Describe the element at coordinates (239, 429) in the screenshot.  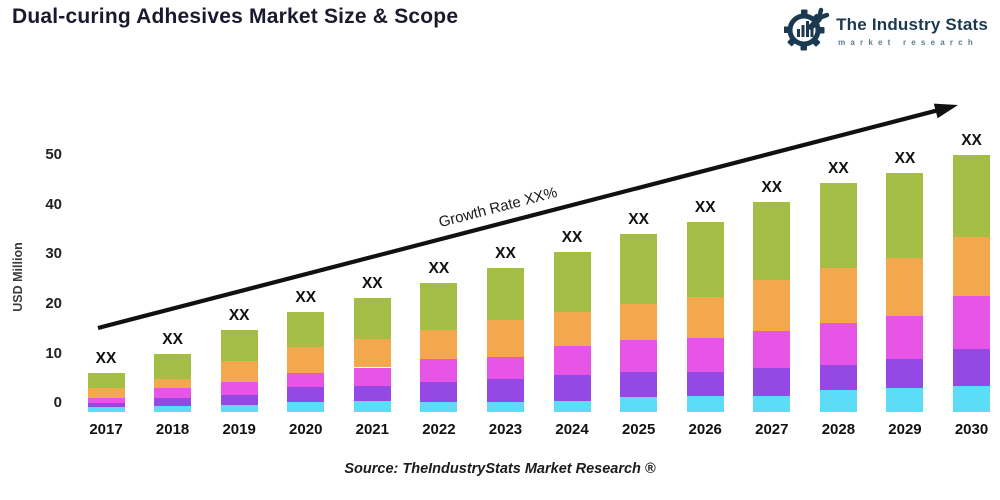
I see `x-tick-label: 2019` at that location.